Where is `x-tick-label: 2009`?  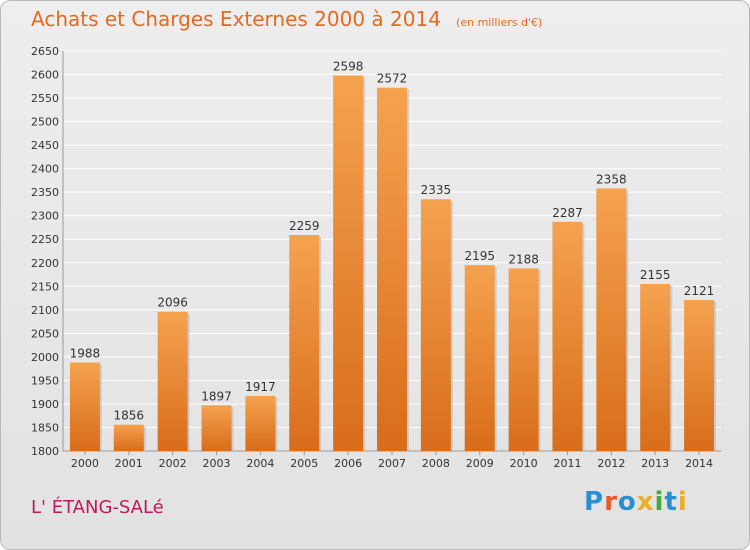
x-tick-label: 2009 is located at coordinates (480, 463).